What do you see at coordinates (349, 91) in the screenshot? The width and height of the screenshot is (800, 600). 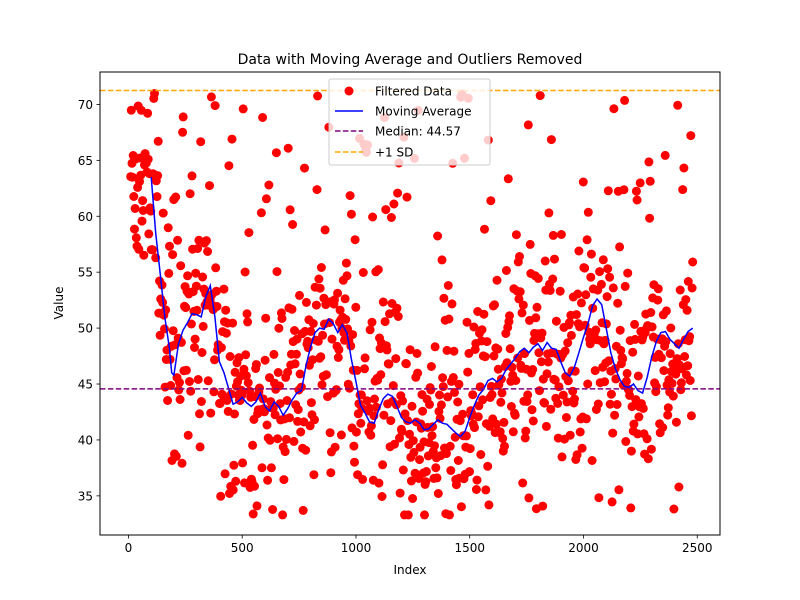 I see `legend-swatch-filtered-data` at bounding box center [349, 91].